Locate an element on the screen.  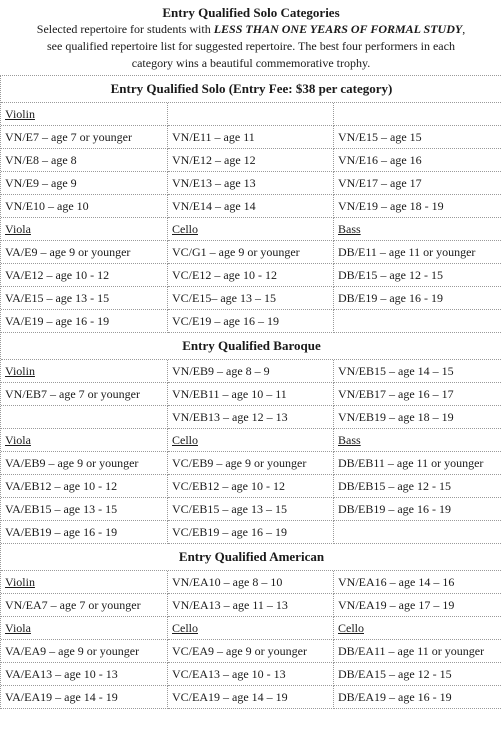
category-cell: VA/E9 – age 9 or younger is located at coordinates (84, 252).